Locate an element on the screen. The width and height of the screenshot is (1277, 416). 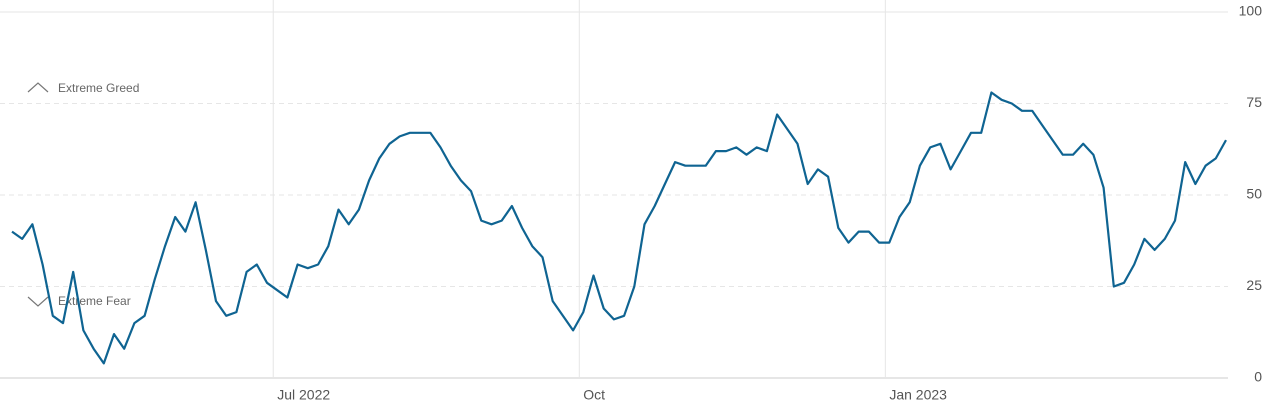
greed-icon is located at coordinates (38, 87).